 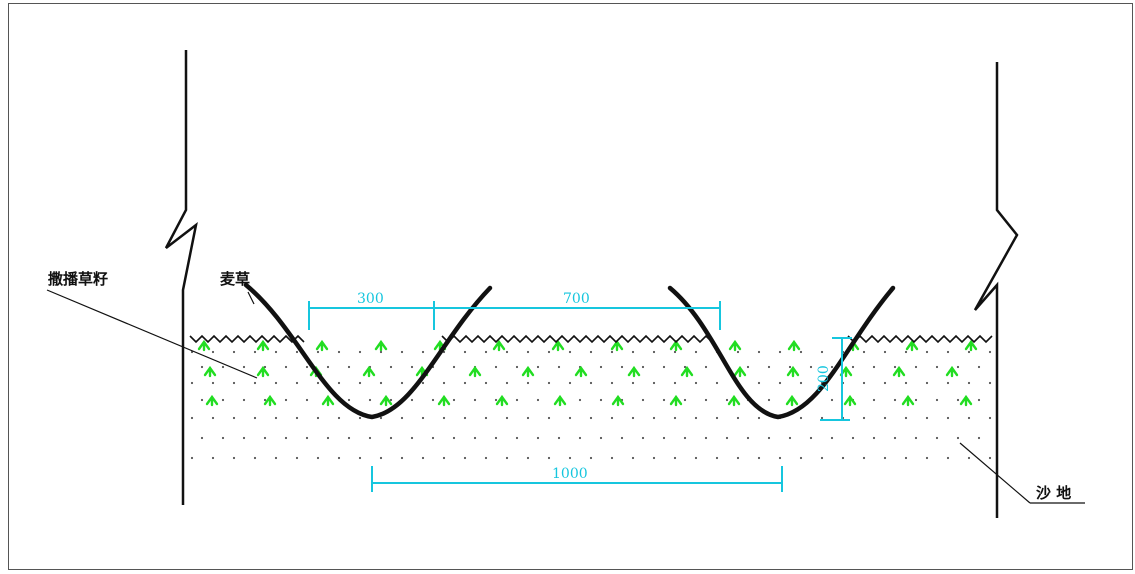 I want to click on seed-broadcast-label: 撒播草籽, so click(x=78, y=279).